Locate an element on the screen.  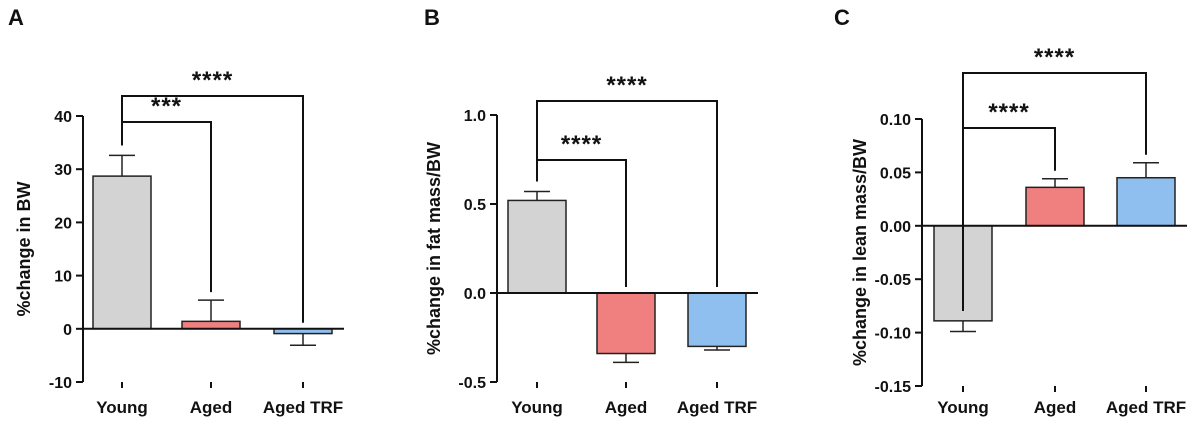
y-axis-label: %change in lean mass/BW is located at coordinates (860, 252).